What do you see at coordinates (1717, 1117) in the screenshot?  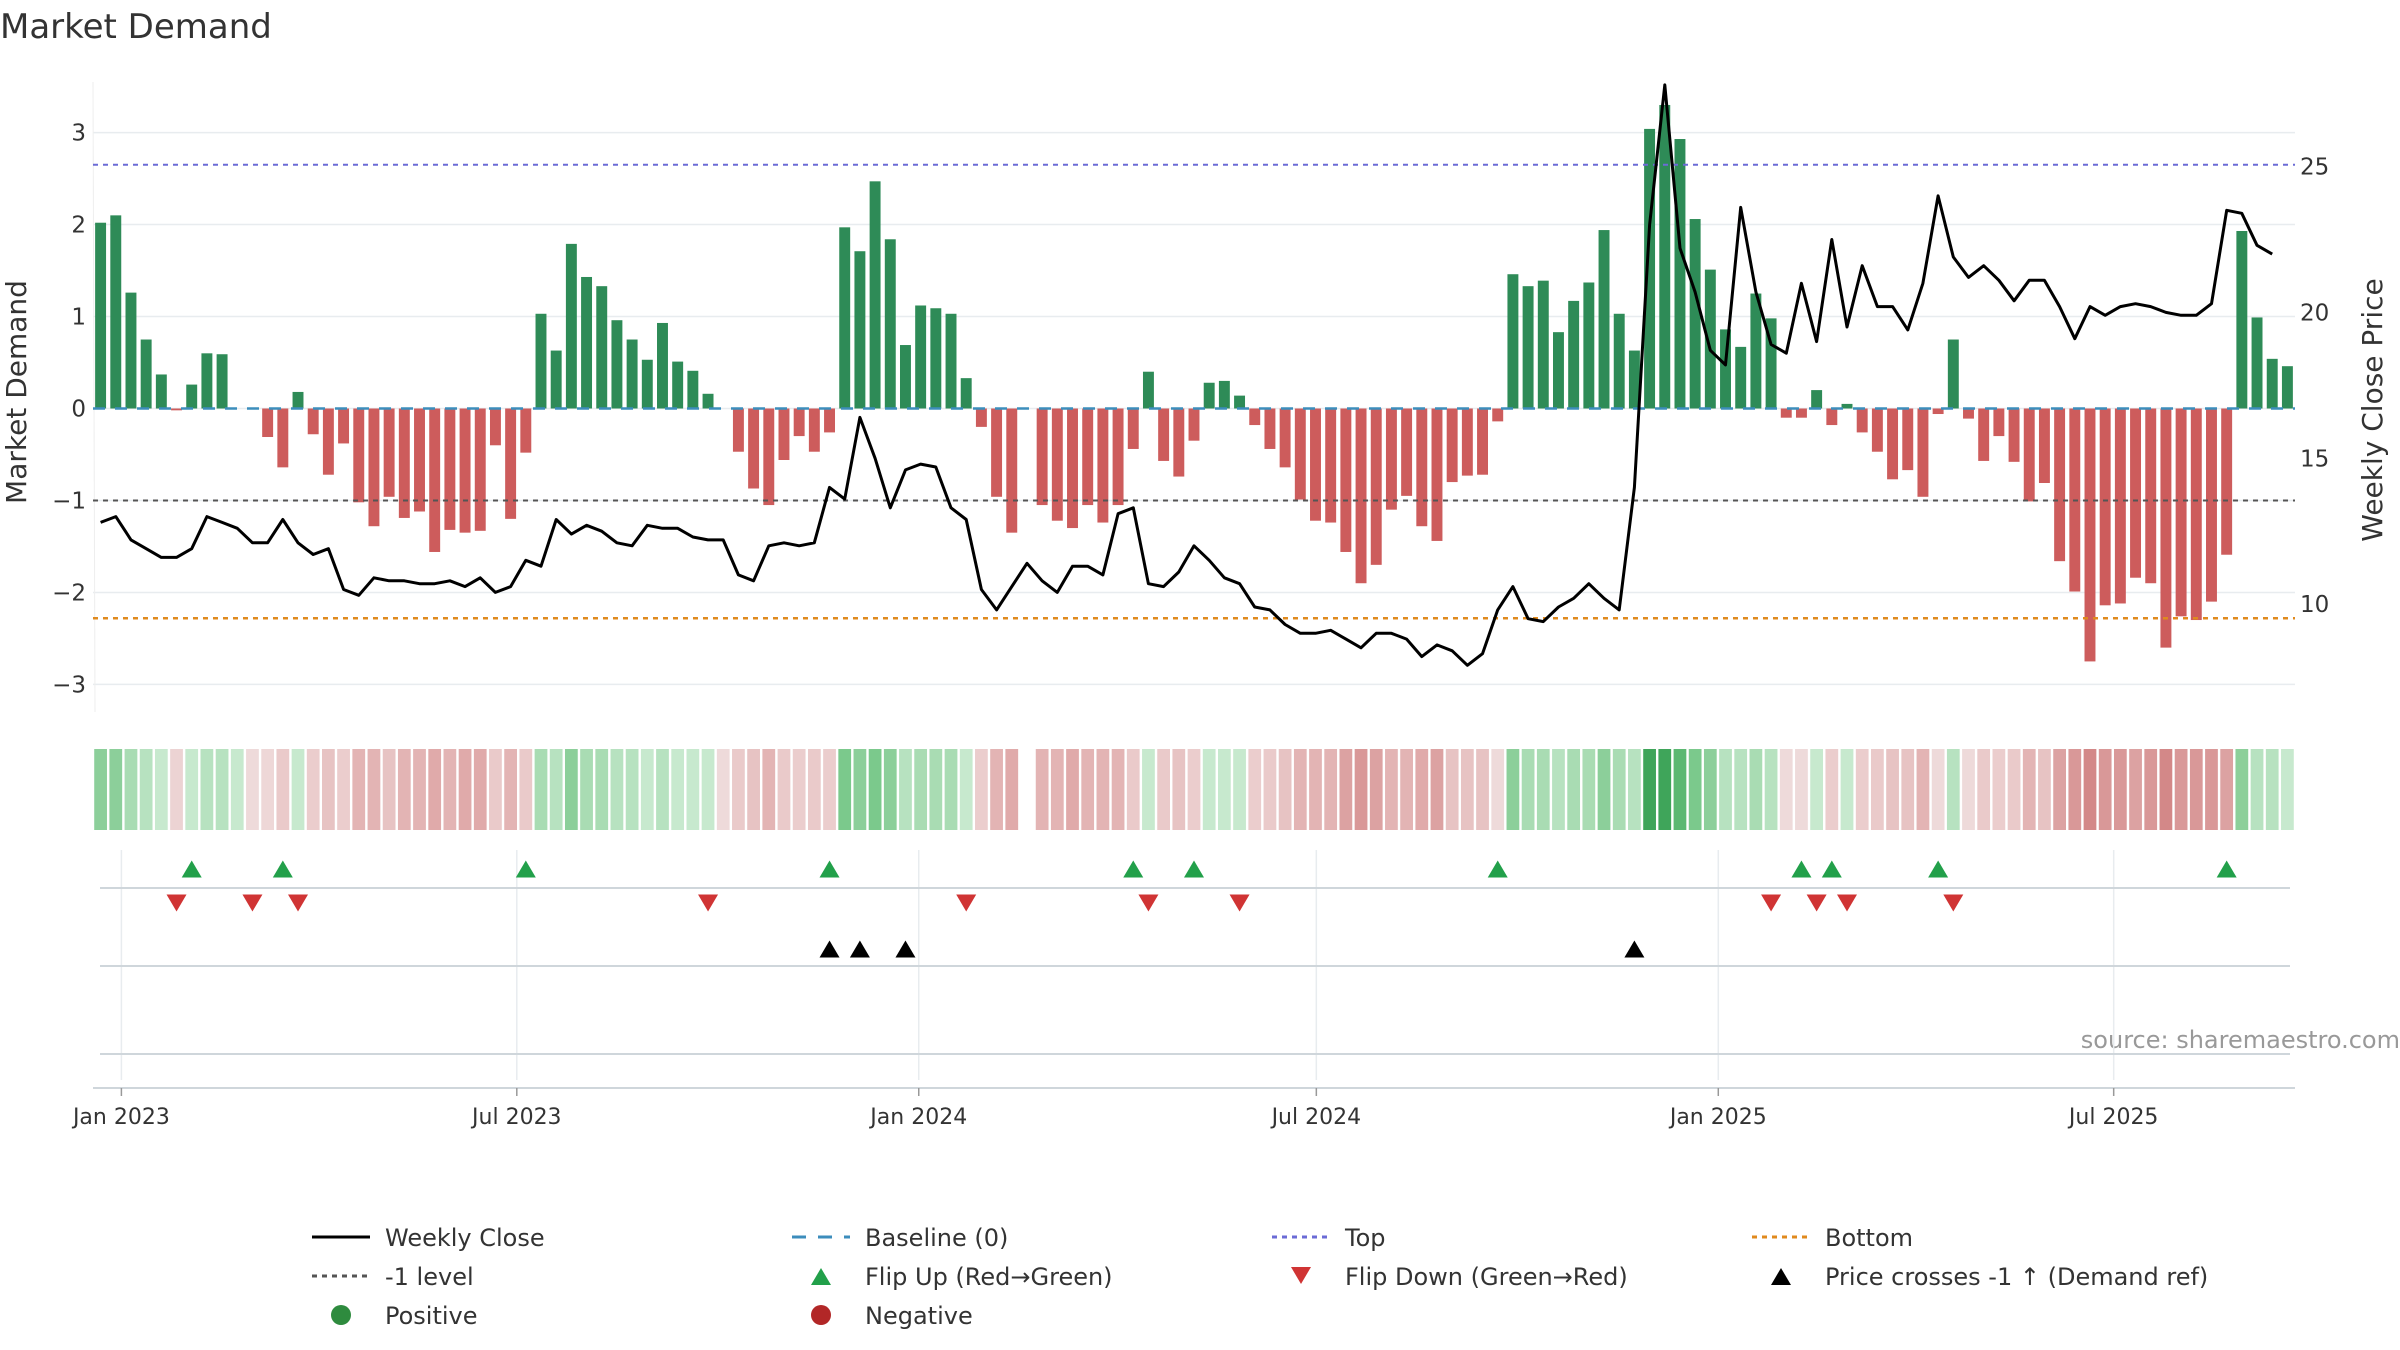 I see `x-tick-label: Jan 2025` at bounding box center [1717, 1117].